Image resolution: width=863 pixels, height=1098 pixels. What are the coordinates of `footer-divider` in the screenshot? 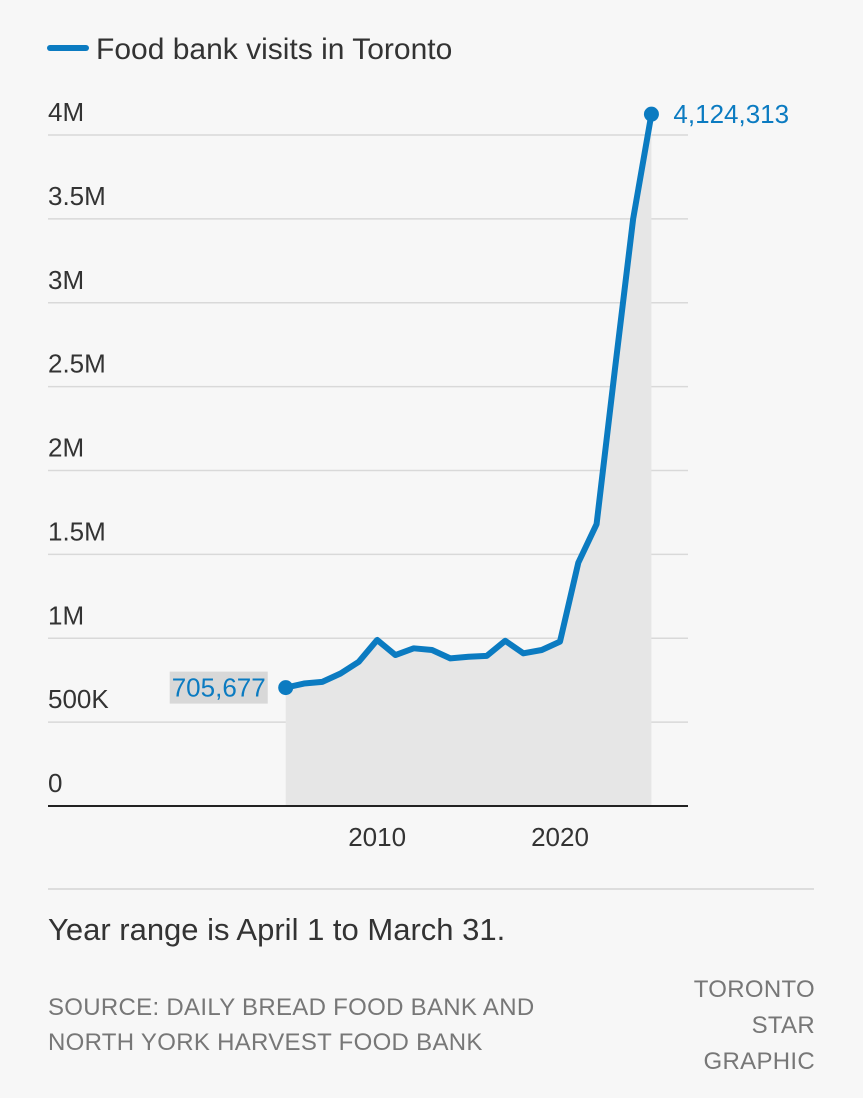 It's located at (431, 889).